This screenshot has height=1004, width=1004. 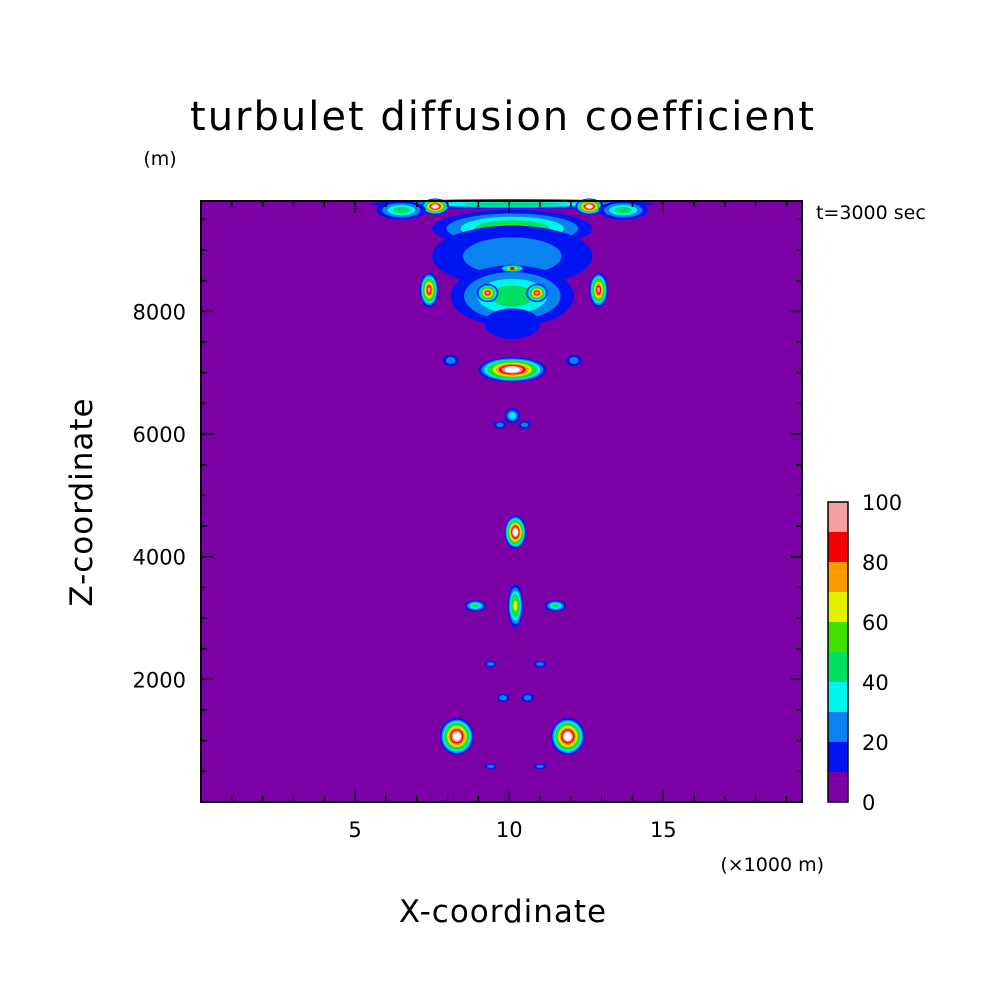 I want to click on x-tick-label: 10, so click(x=509, y=830).